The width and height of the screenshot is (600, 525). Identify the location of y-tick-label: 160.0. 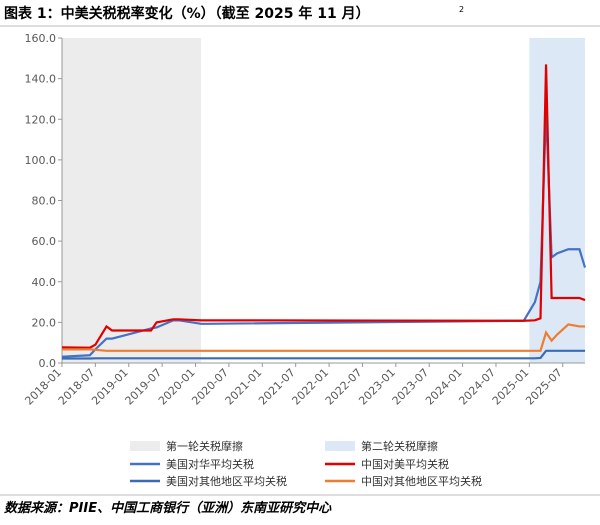
(41, 38).